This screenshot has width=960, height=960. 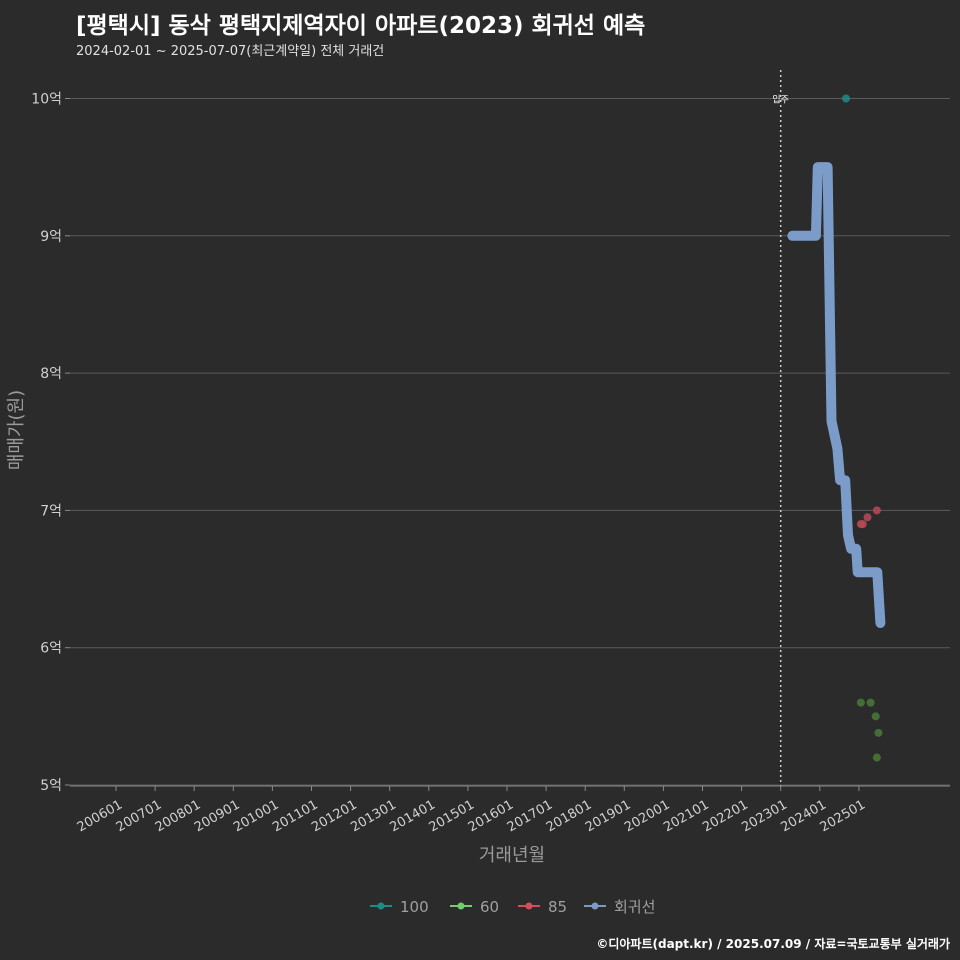 I want to click on chart-subtitle: 2024-02-01 ~ 2025-07-07(최근계약일) 전체 거래건, so click(x=230, y=51).